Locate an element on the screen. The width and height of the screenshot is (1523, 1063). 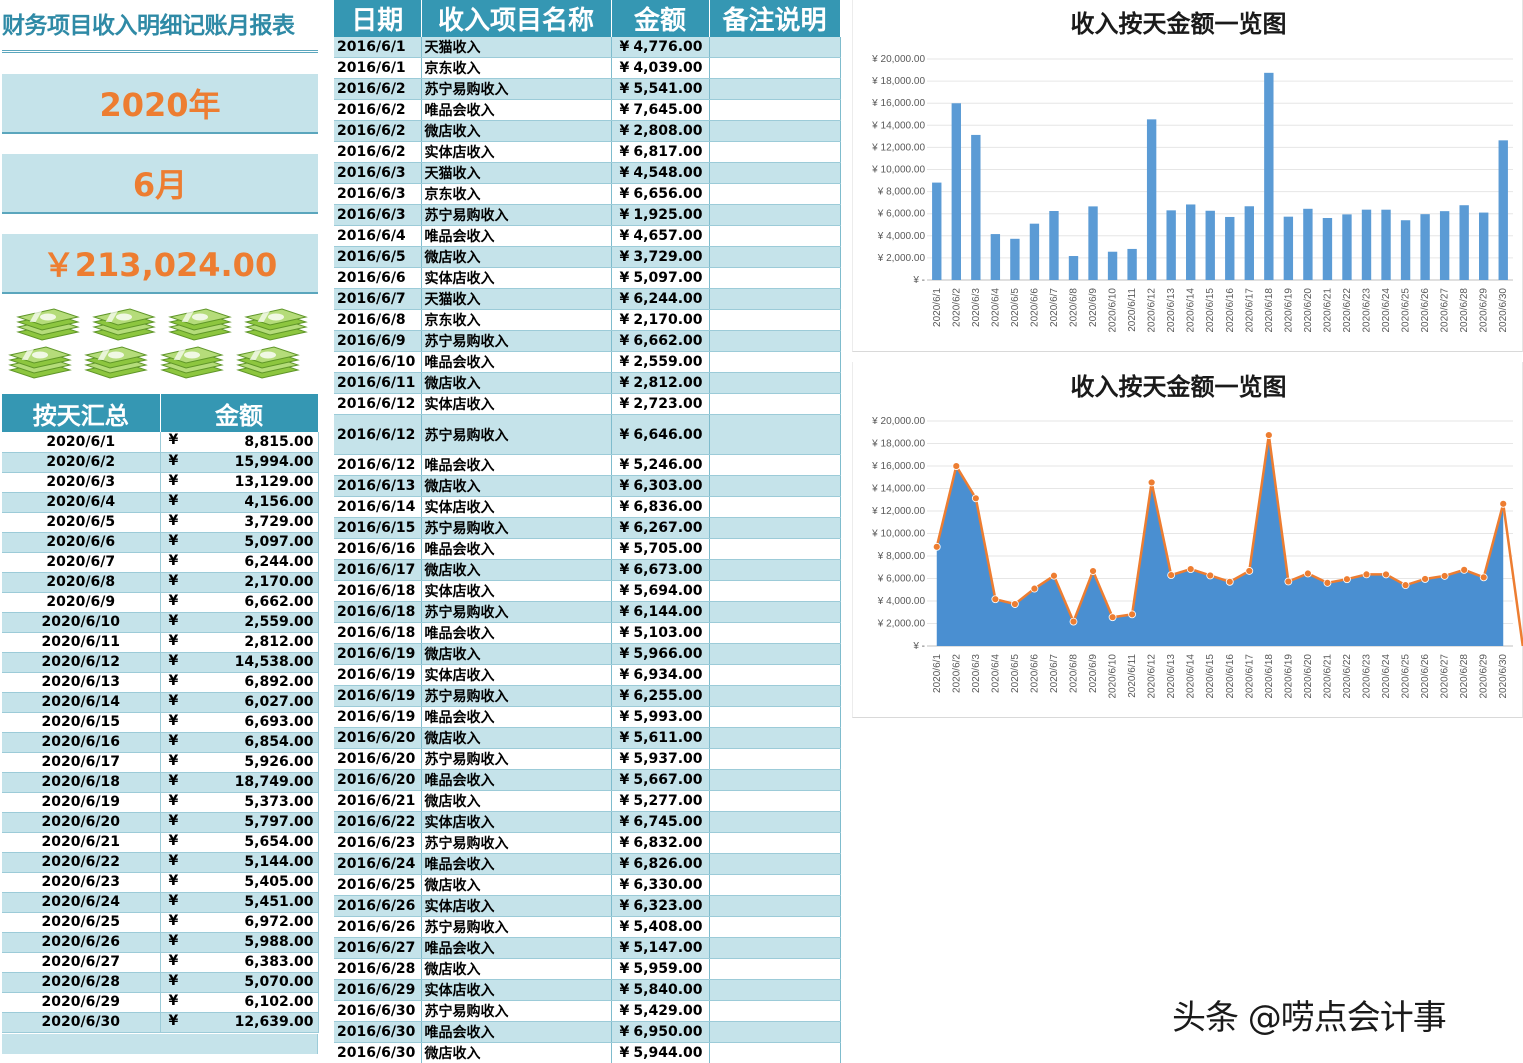
summary-date-cell: 2020/6/9 is located at coordinates (81, 602).